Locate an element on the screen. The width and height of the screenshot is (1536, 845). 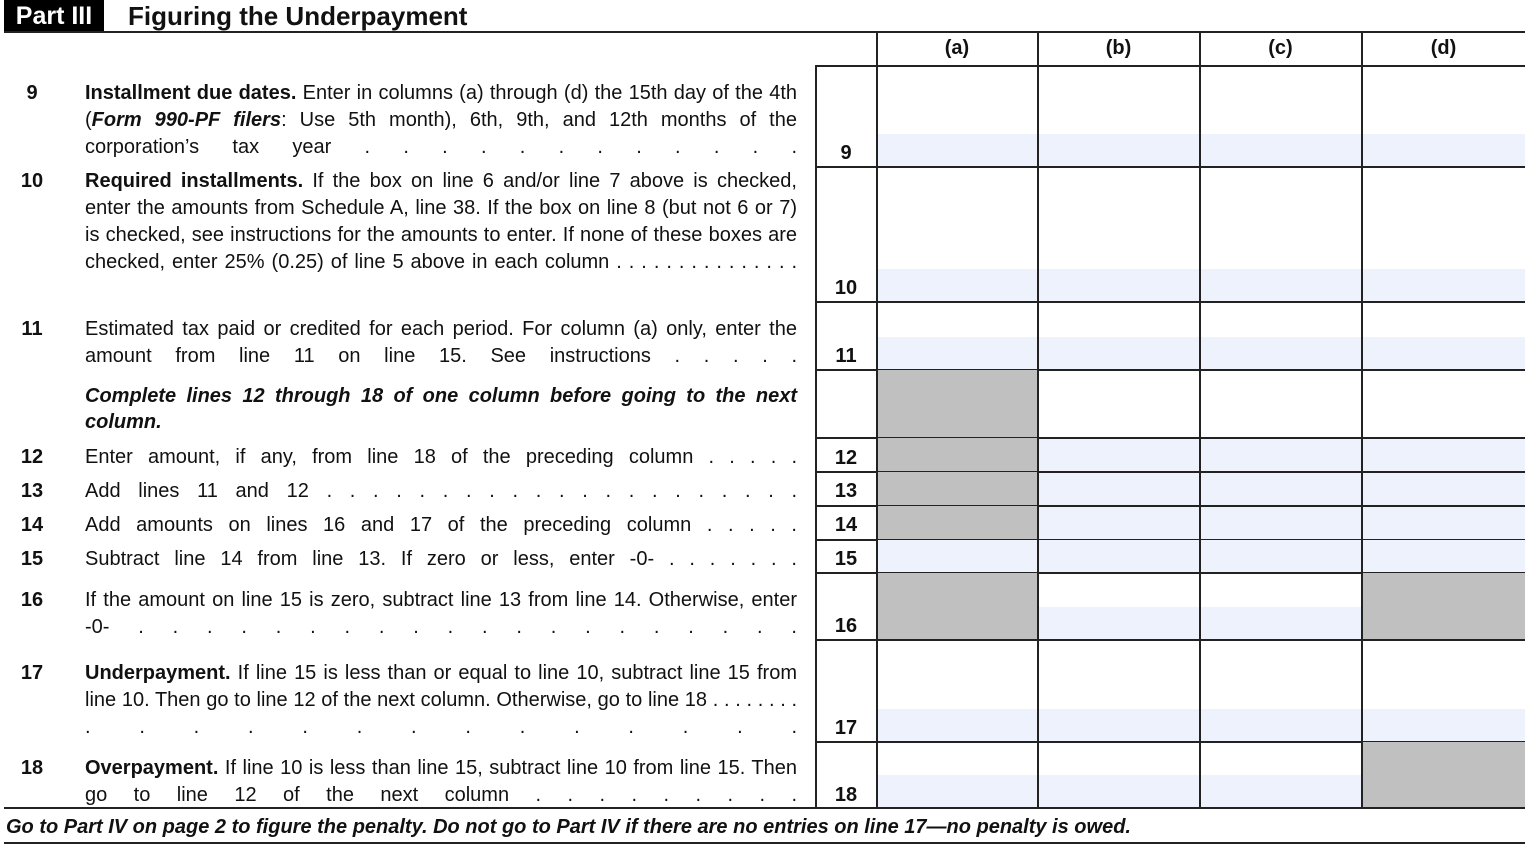
input-field-line-12-d is located at coordinates (1443, 455).